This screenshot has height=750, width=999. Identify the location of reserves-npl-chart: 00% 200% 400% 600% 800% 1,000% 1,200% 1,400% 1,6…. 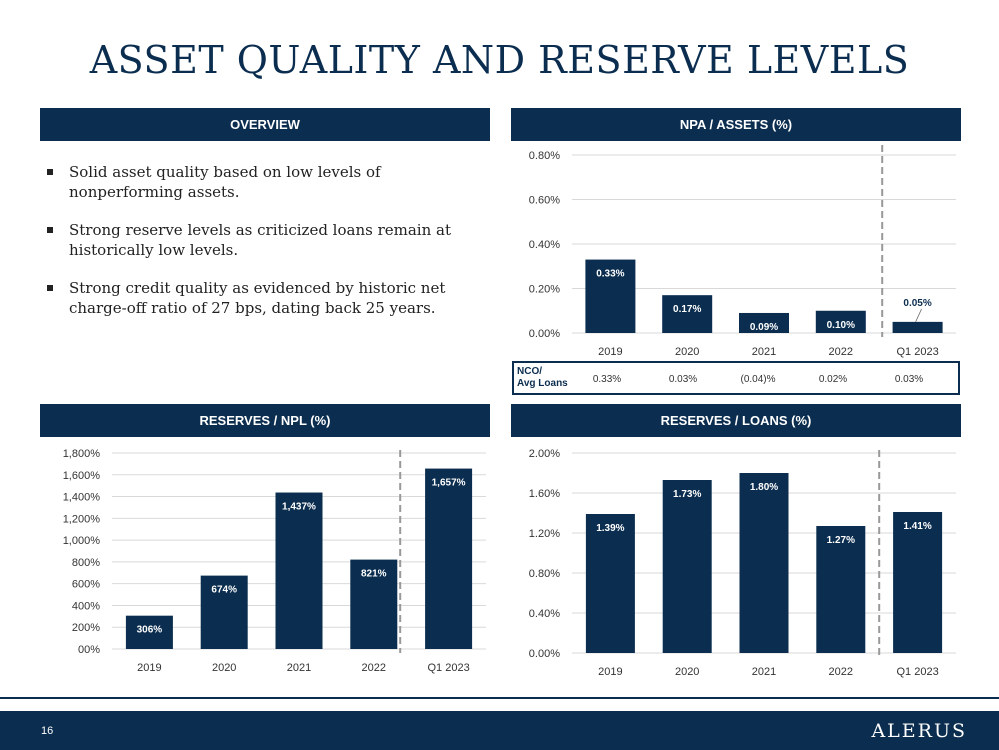
(274, 561).